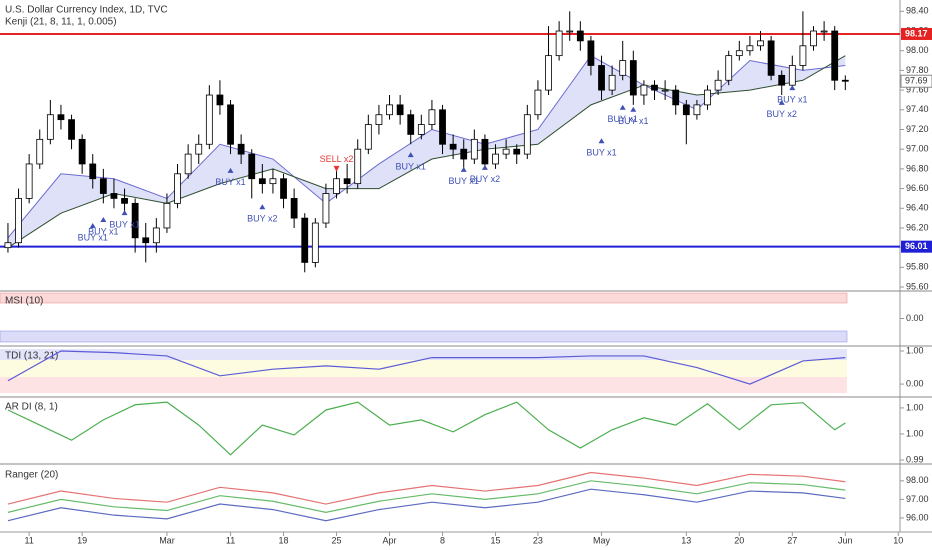 The height and width of the screenshot is (550, 932). Describe the element at coordinates (917, 188) in the screenshot. I see `y-tick-label: 96.60` at that location.